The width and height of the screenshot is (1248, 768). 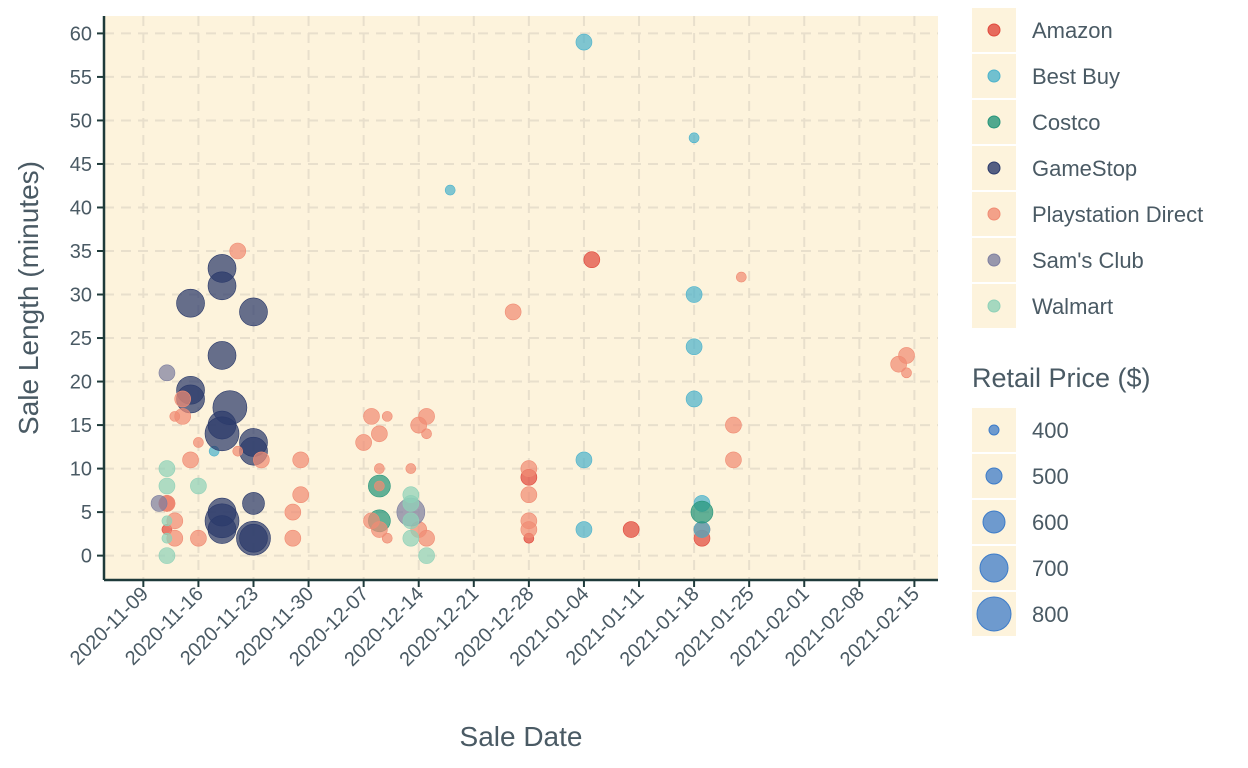 What do you see at coordinates (81, 426) in the screenshot?
I see `y-tick-label: 15` at bounding box center [81, 426].